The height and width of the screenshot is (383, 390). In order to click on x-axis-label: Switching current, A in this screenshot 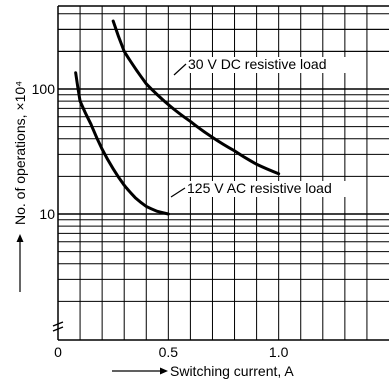, I will do `click(232, 371)`.